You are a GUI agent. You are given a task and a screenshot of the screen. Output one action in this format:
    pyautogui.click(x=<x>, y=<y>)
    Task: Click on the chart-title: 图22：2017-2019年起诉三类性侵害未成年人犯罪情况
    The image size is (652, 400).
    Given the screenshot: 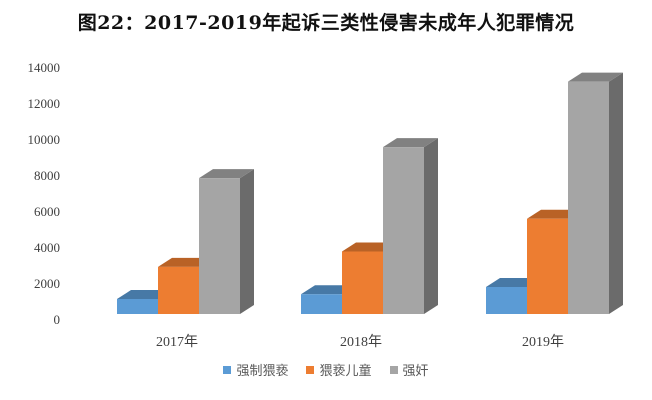 What is the action you would take?
    pyautogui.click(x=326, y=23)
    